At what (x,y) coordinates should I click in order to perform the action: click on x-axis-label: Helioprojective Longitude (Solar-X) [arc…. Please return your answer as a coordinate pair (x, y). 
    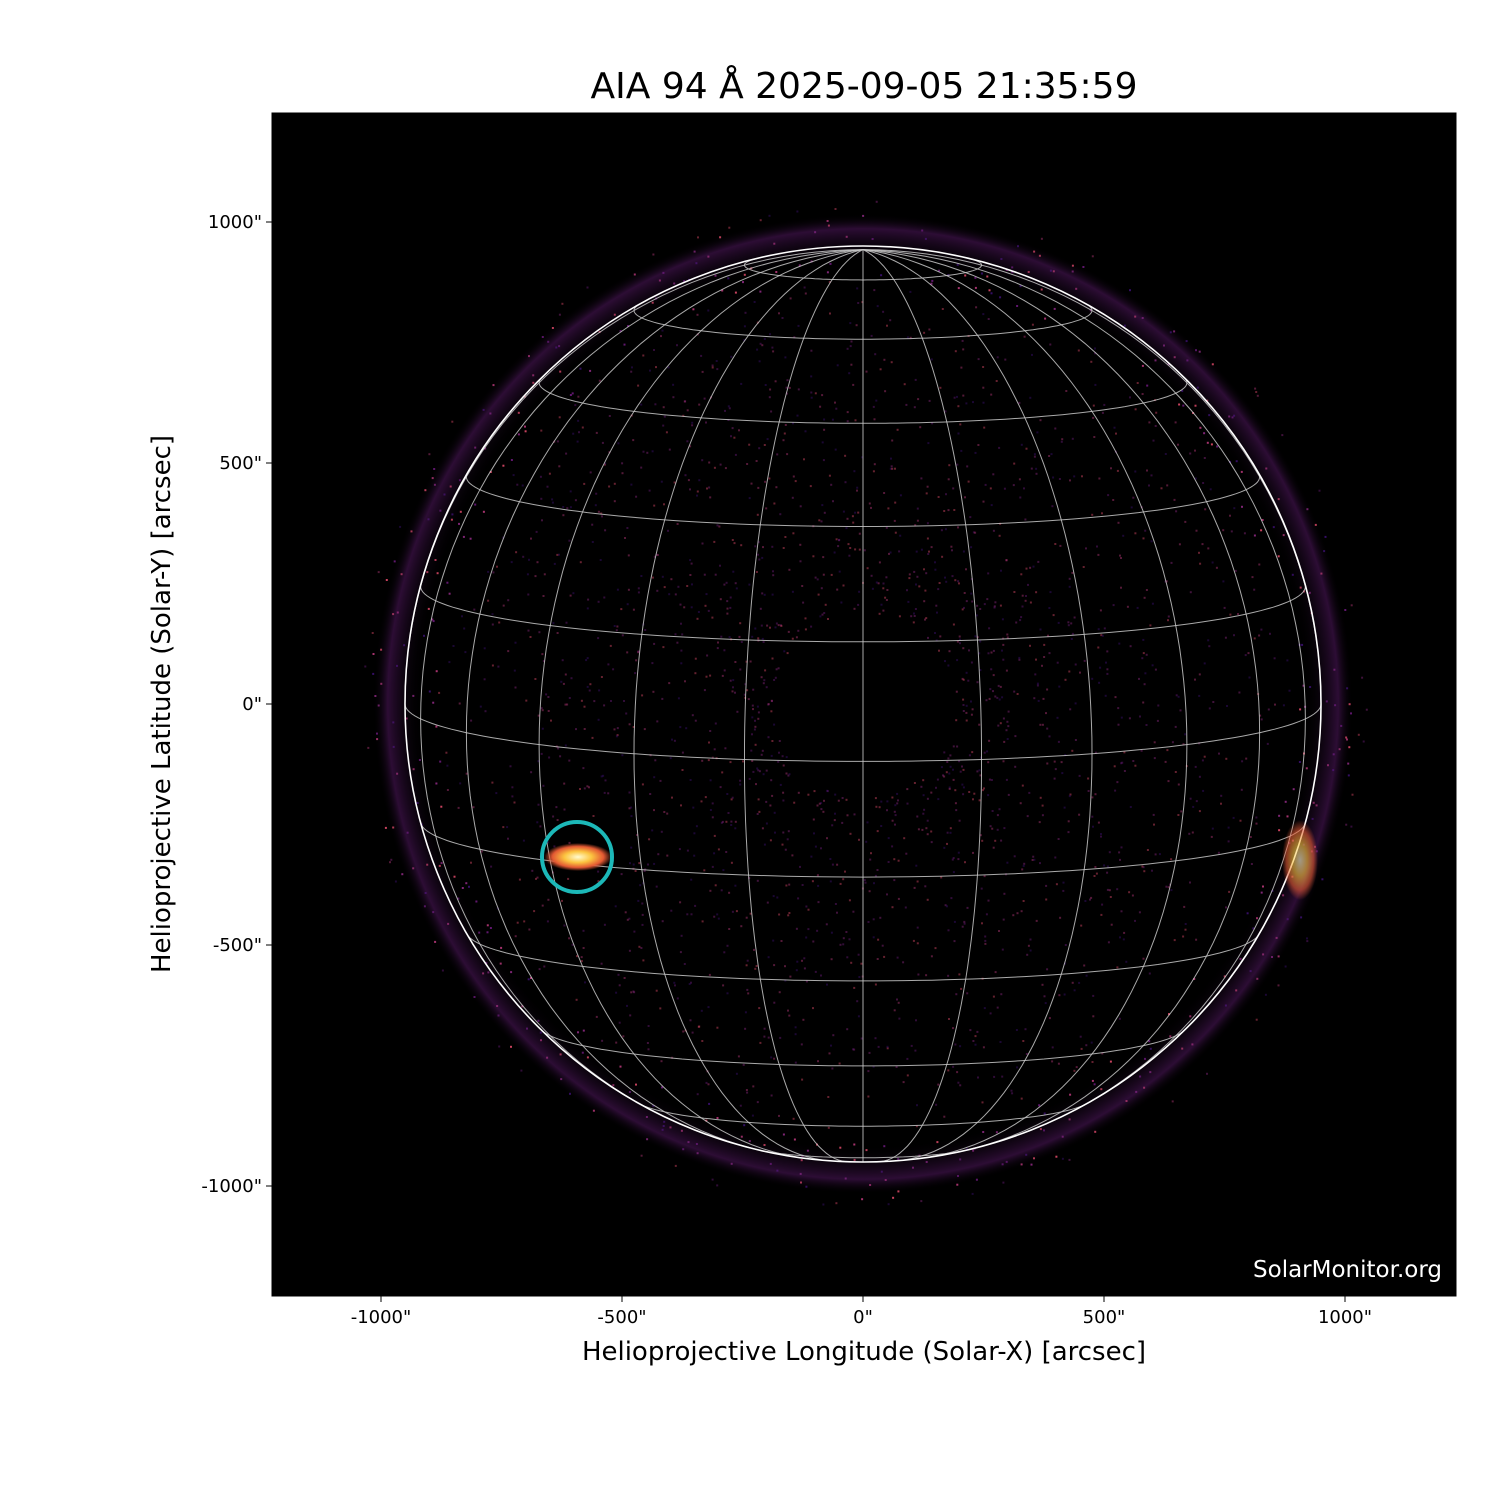
    Looking at the image, I should click on (864, 1352).